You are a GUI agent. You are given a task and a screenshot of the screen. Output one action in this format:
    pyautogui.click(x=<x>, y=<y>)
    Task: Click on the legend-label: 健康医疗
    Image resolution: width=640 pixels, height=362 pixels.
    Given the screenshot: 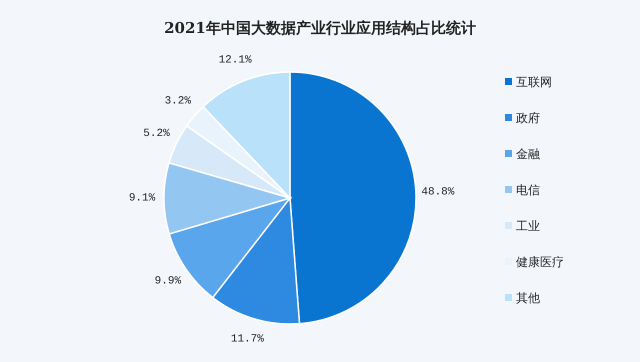 What is the action you would take?
    pyautogui.click(x=540, y=262)
    